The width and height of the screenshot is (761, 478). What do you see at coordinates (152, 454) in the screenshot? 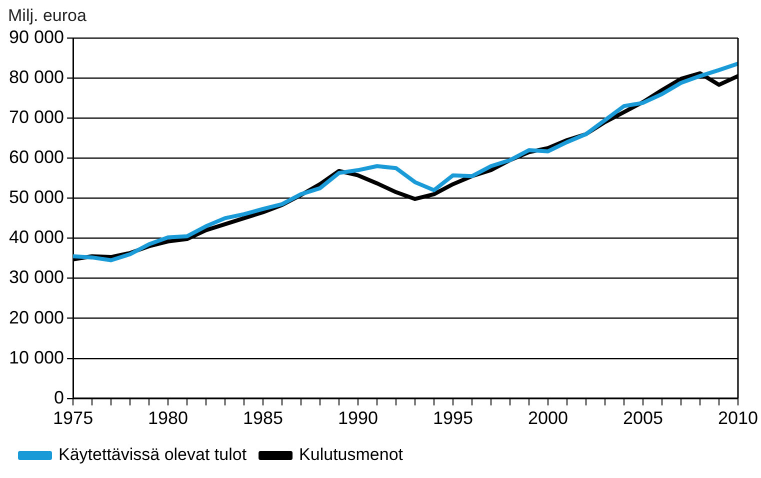
I see `legend-label: Käytettävissä olevat tulot` at bounding box center [152, 454].